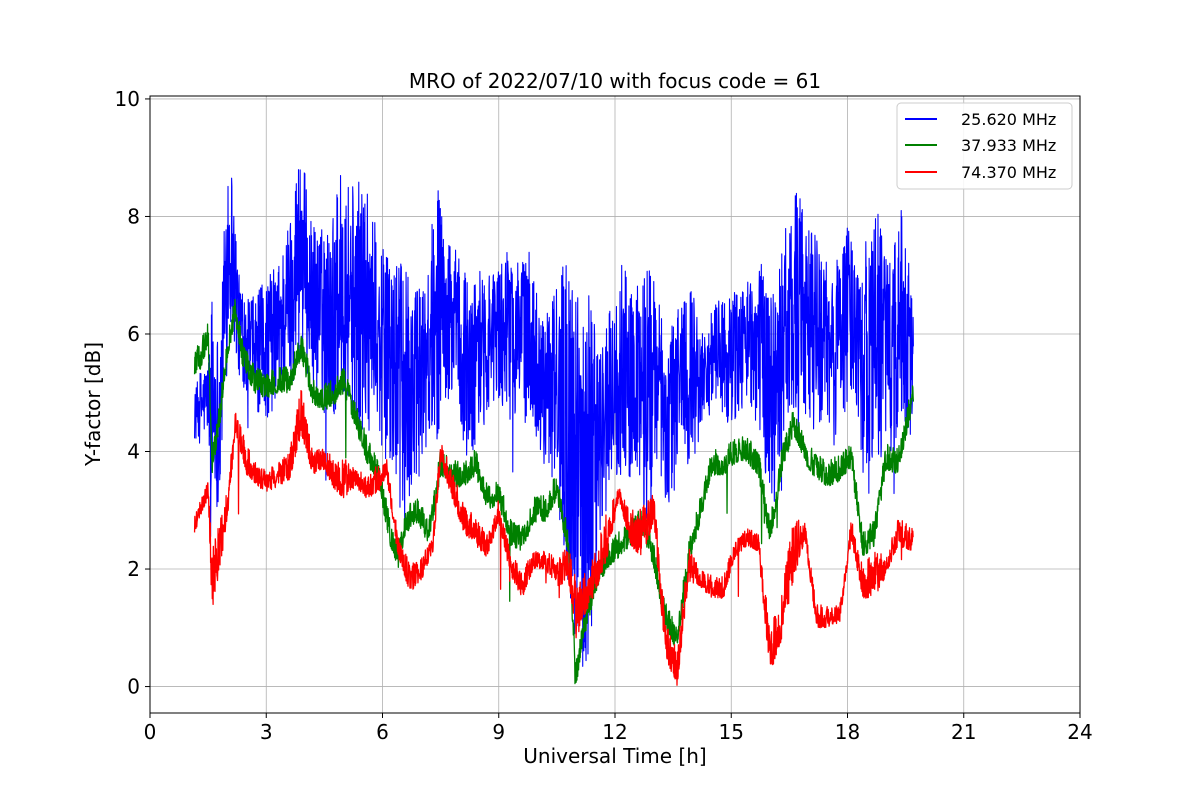  I want to click on y-tick-label: 6, so click(133, 334).